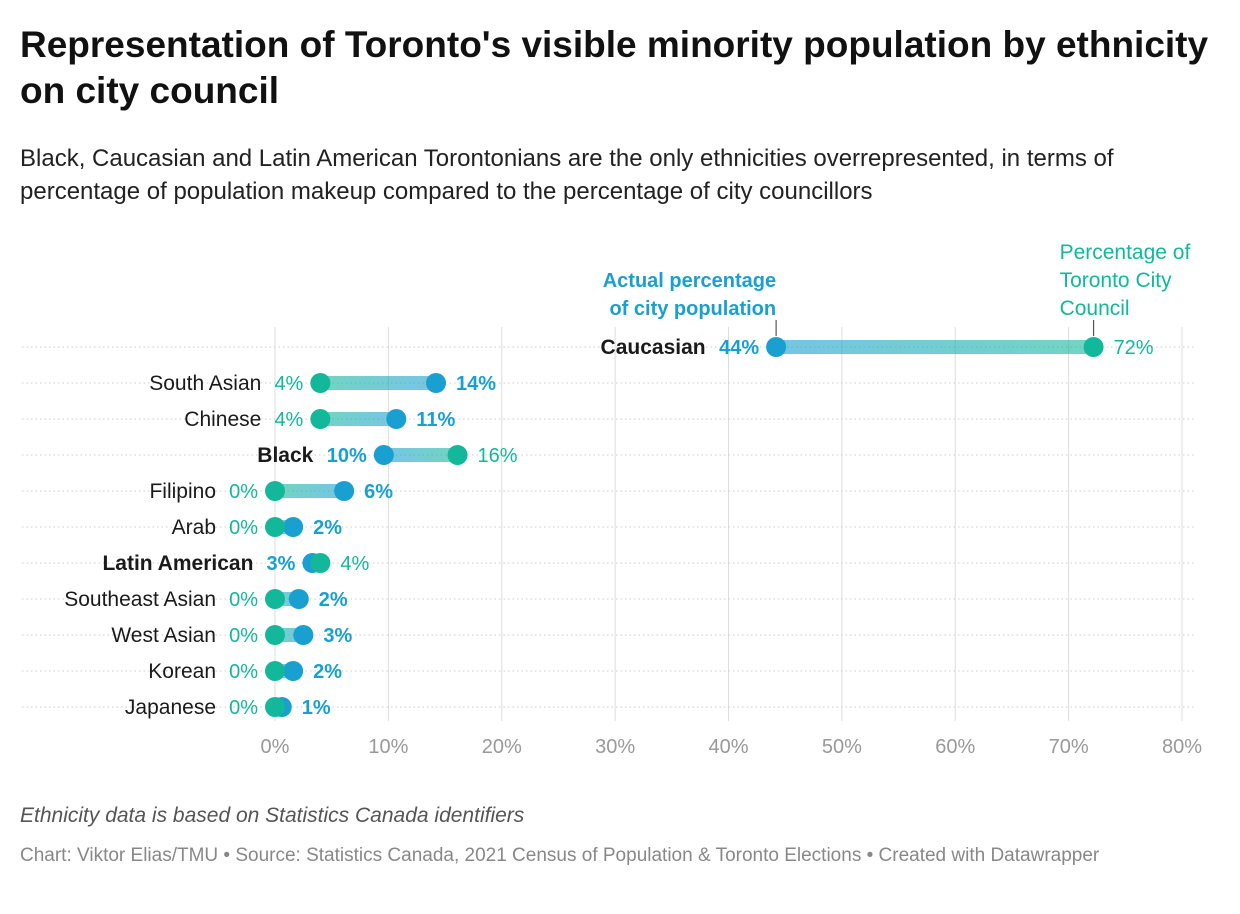 The height and width of the screenshot is (914, 1240). I want to click on x-tick-label: 10%, so click(388, 747).